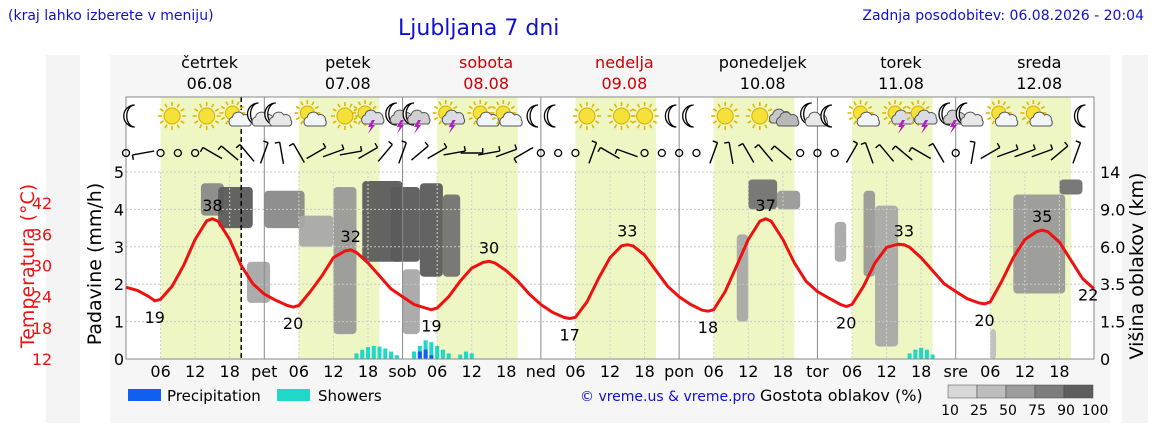  Describe the element at coordinates (624, 83) in the screenshot. I see `day-date: 09.08` at that location.